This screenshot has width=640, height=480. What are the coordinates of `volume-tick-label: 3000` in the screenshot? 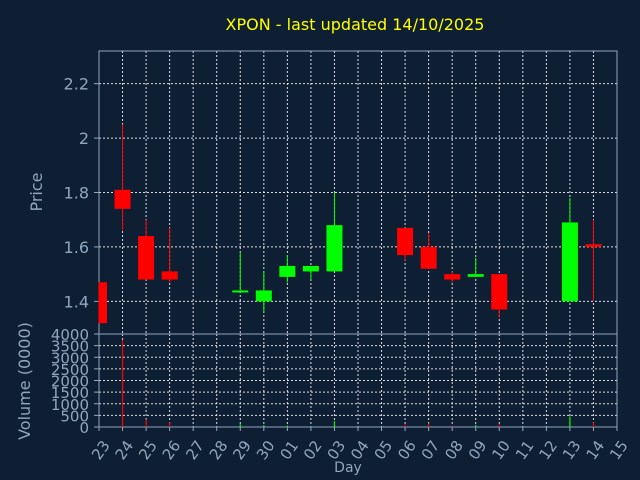 It's located at (70, 358).